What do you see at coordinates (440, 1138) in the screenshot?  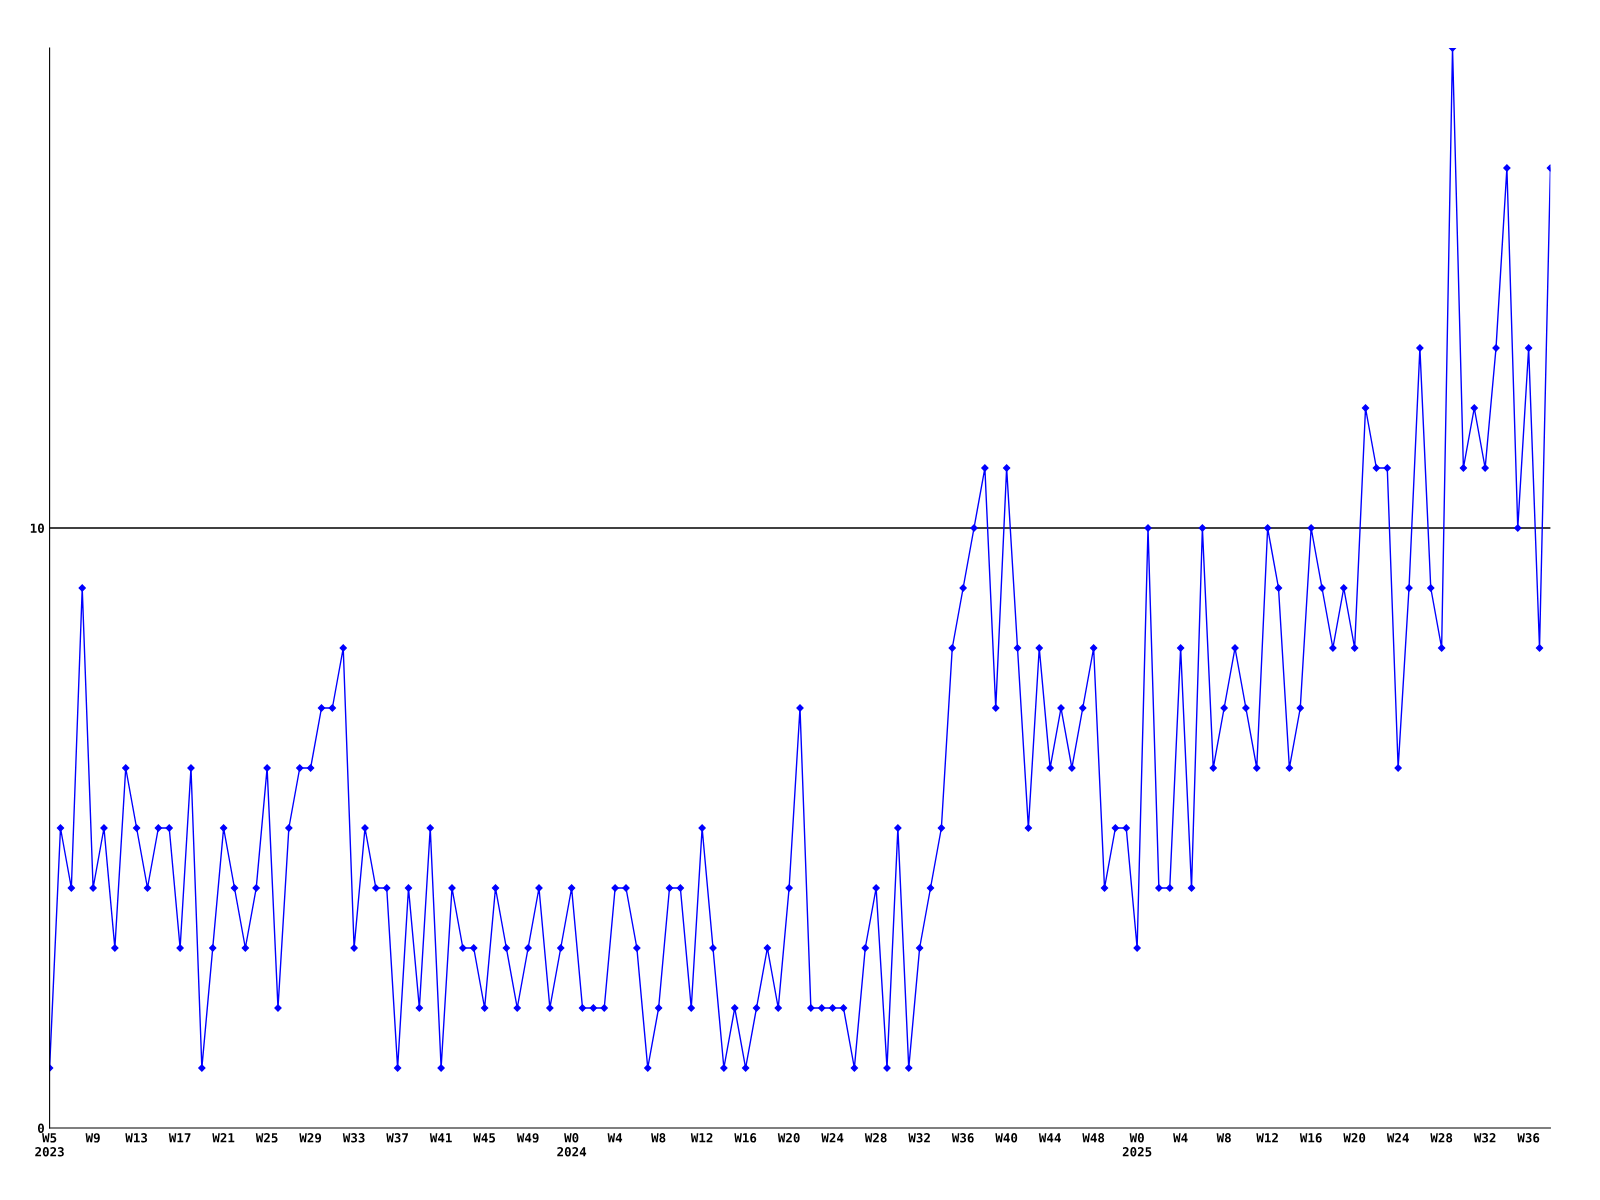 I see `x-tick-label: W41` at bounding box center [440, 1138].